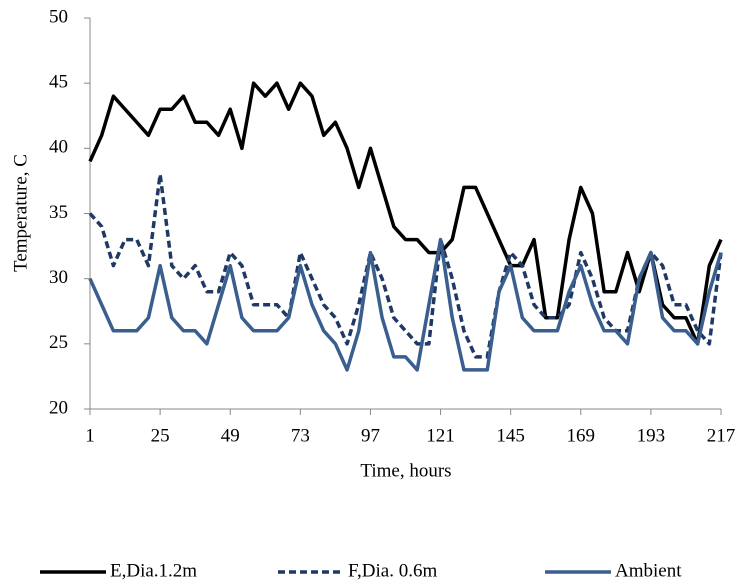 The image size is (739, 582). I want to click on x-tick-label: 121, so click(440, 435).